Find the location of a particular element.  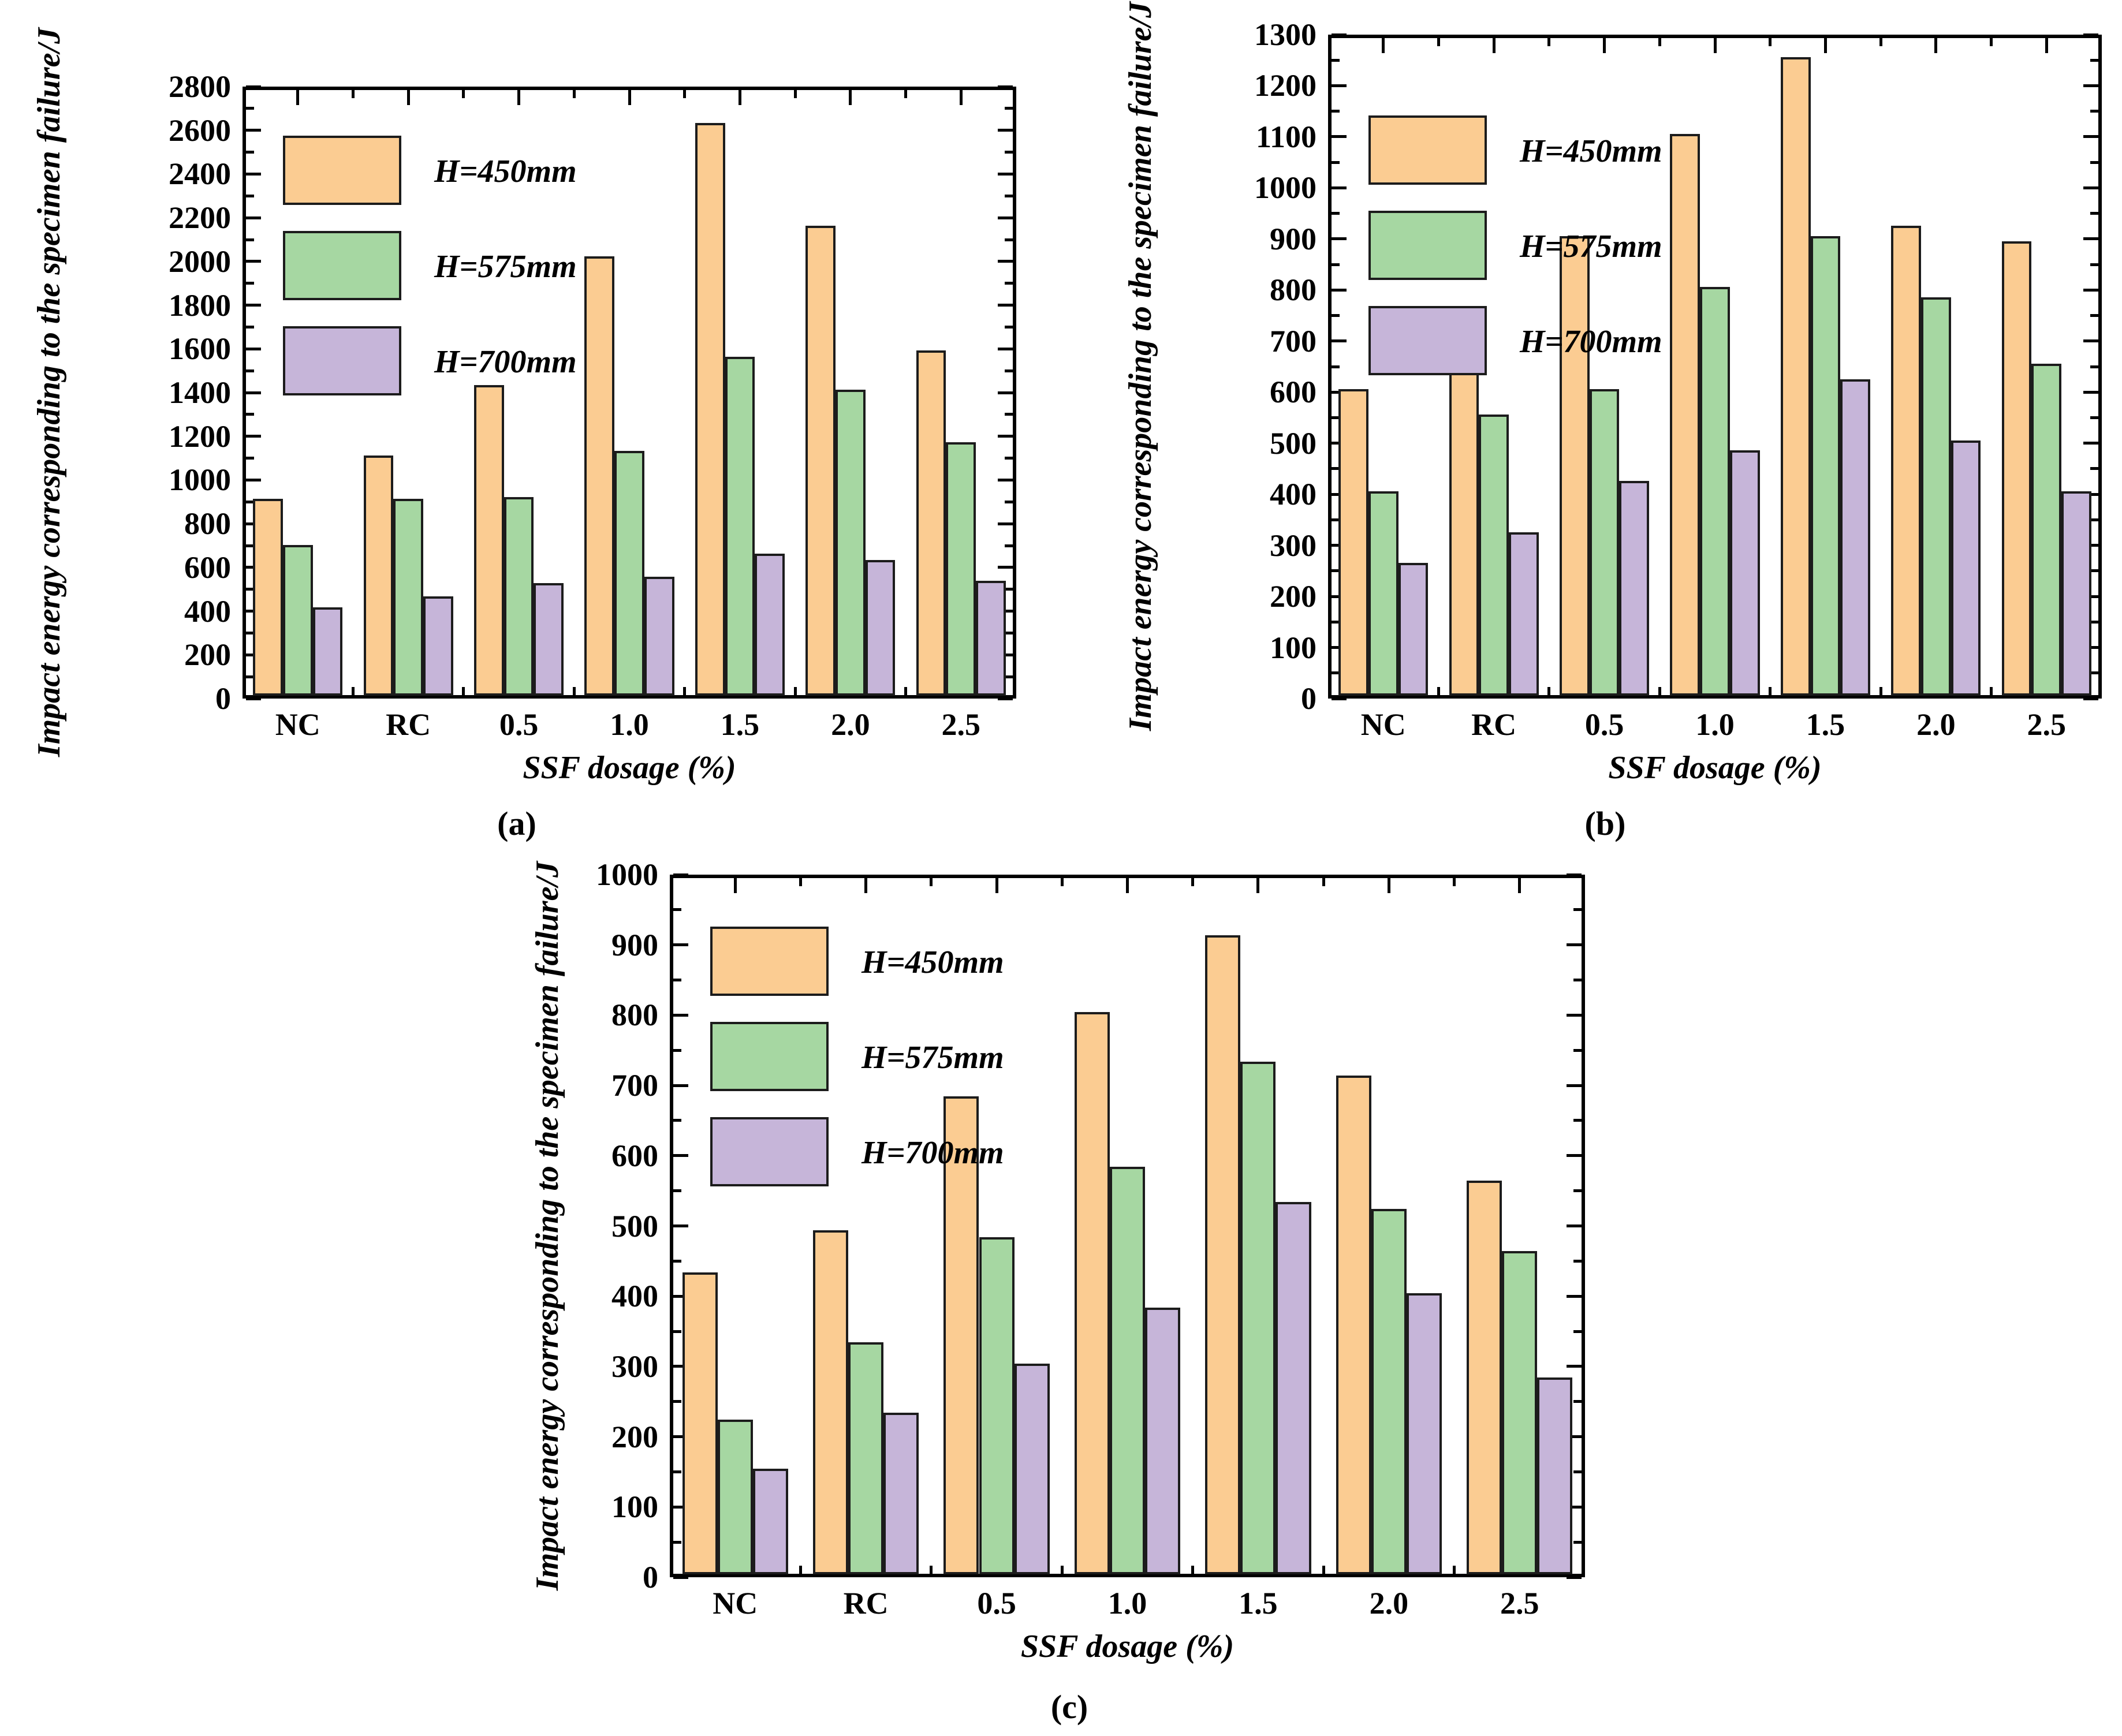

legend-label-h575: H=575mm is located at coordinates (505, 267).